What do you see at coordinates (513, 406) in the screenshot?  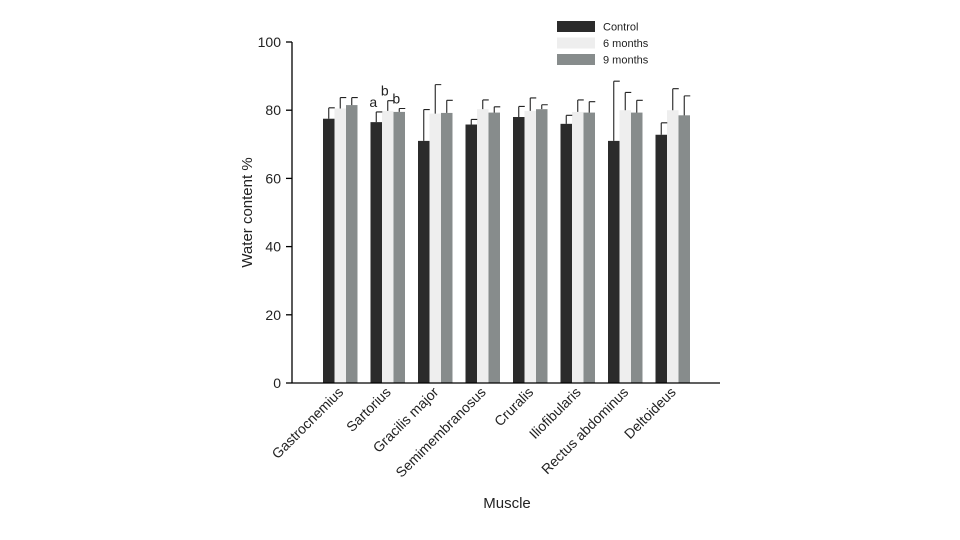 I see `x-tick-label: Cruralis` at bounding box center [513, 406].